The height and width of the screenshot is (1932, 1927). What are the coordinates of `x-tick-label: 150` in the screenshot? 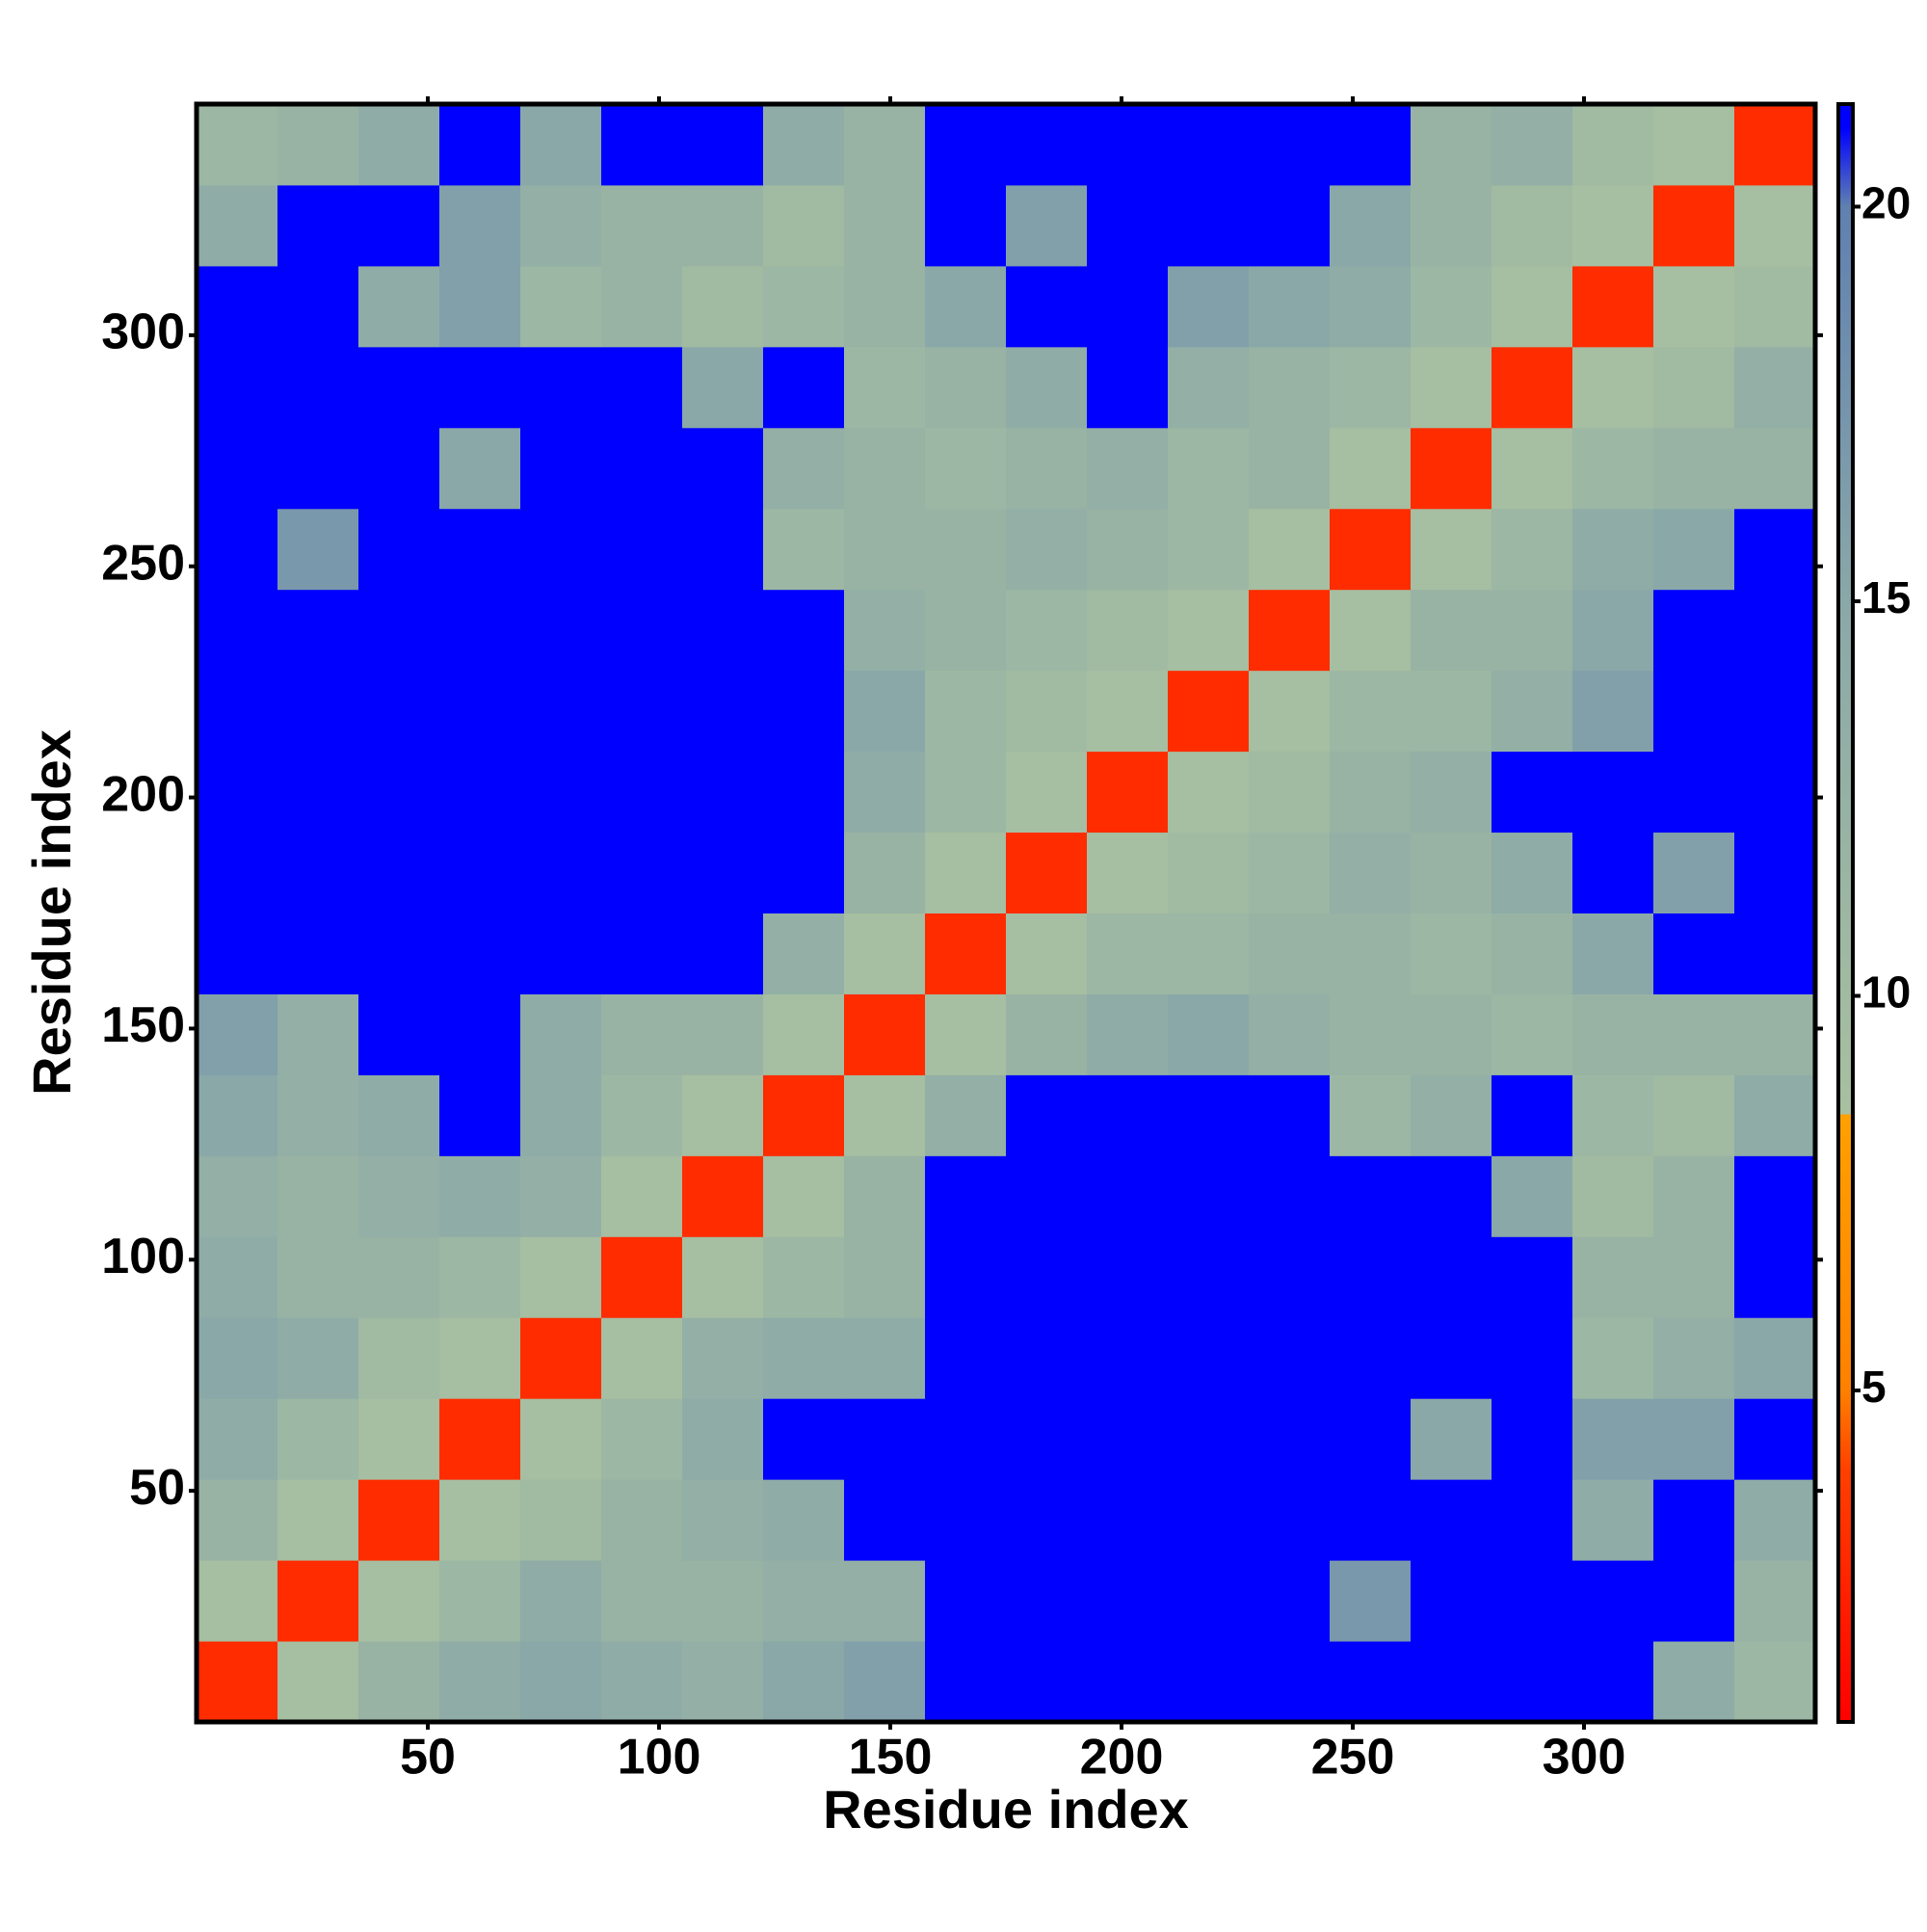 It's located at (891, 1758).